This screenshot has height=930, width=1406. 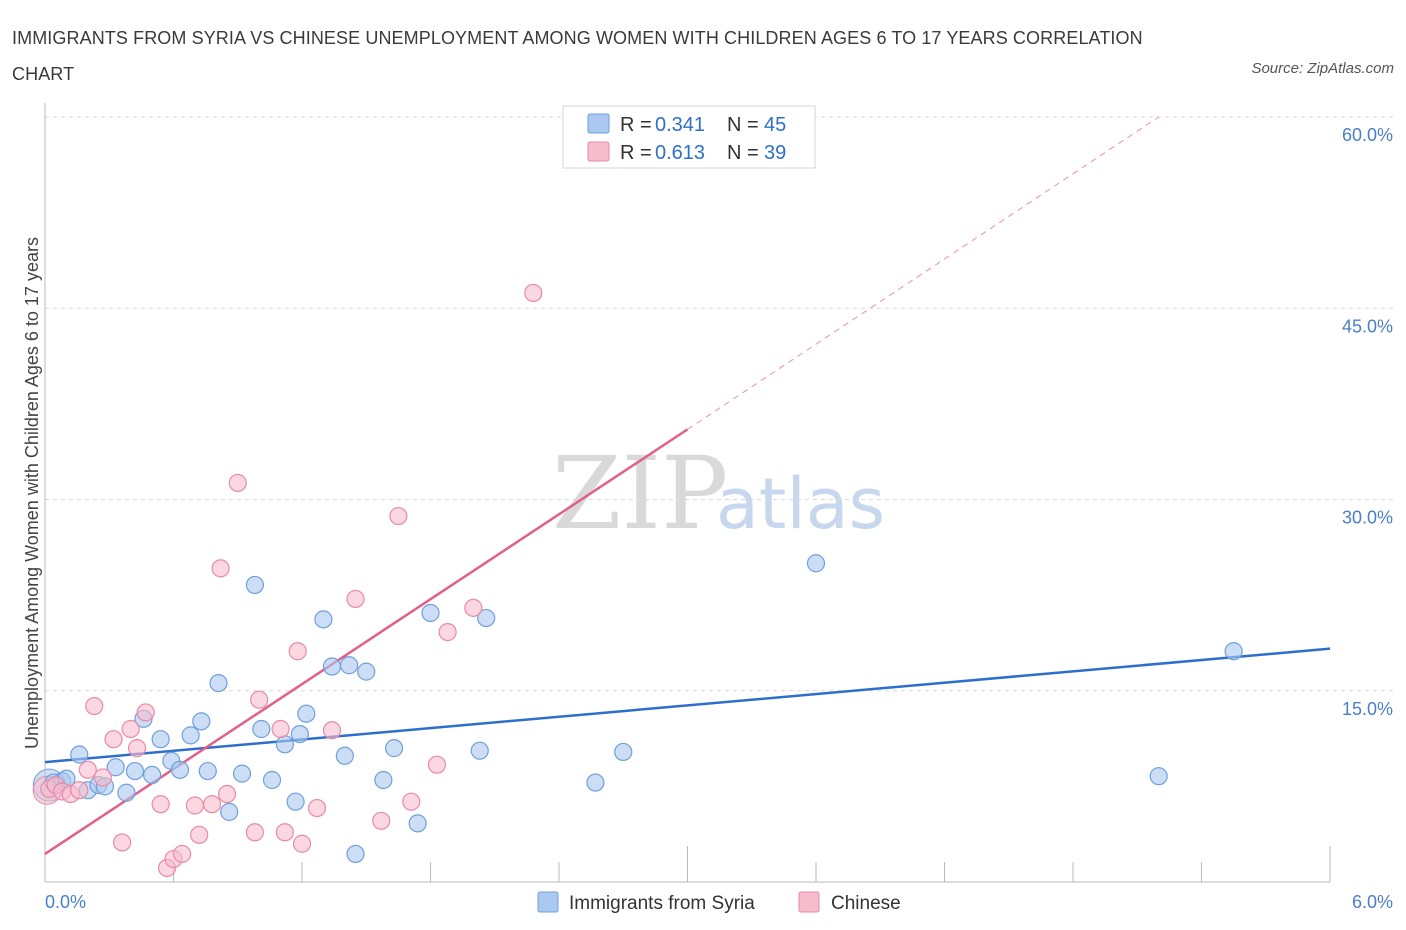 I want to click on source-credit: Source: ZipAtlas.com, so click(x=1322, y=68).